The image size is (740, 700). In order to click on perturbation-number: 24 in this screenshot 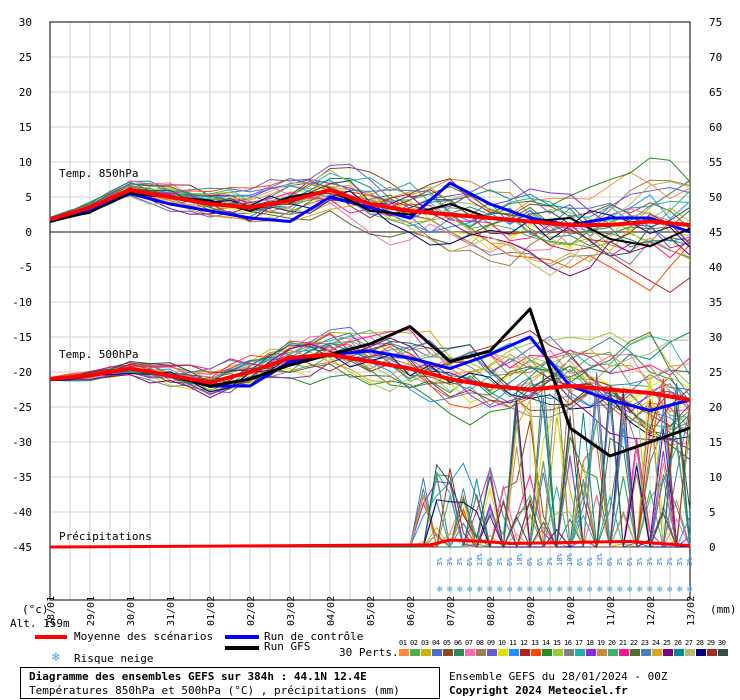, I will do `click(656, 643)`.